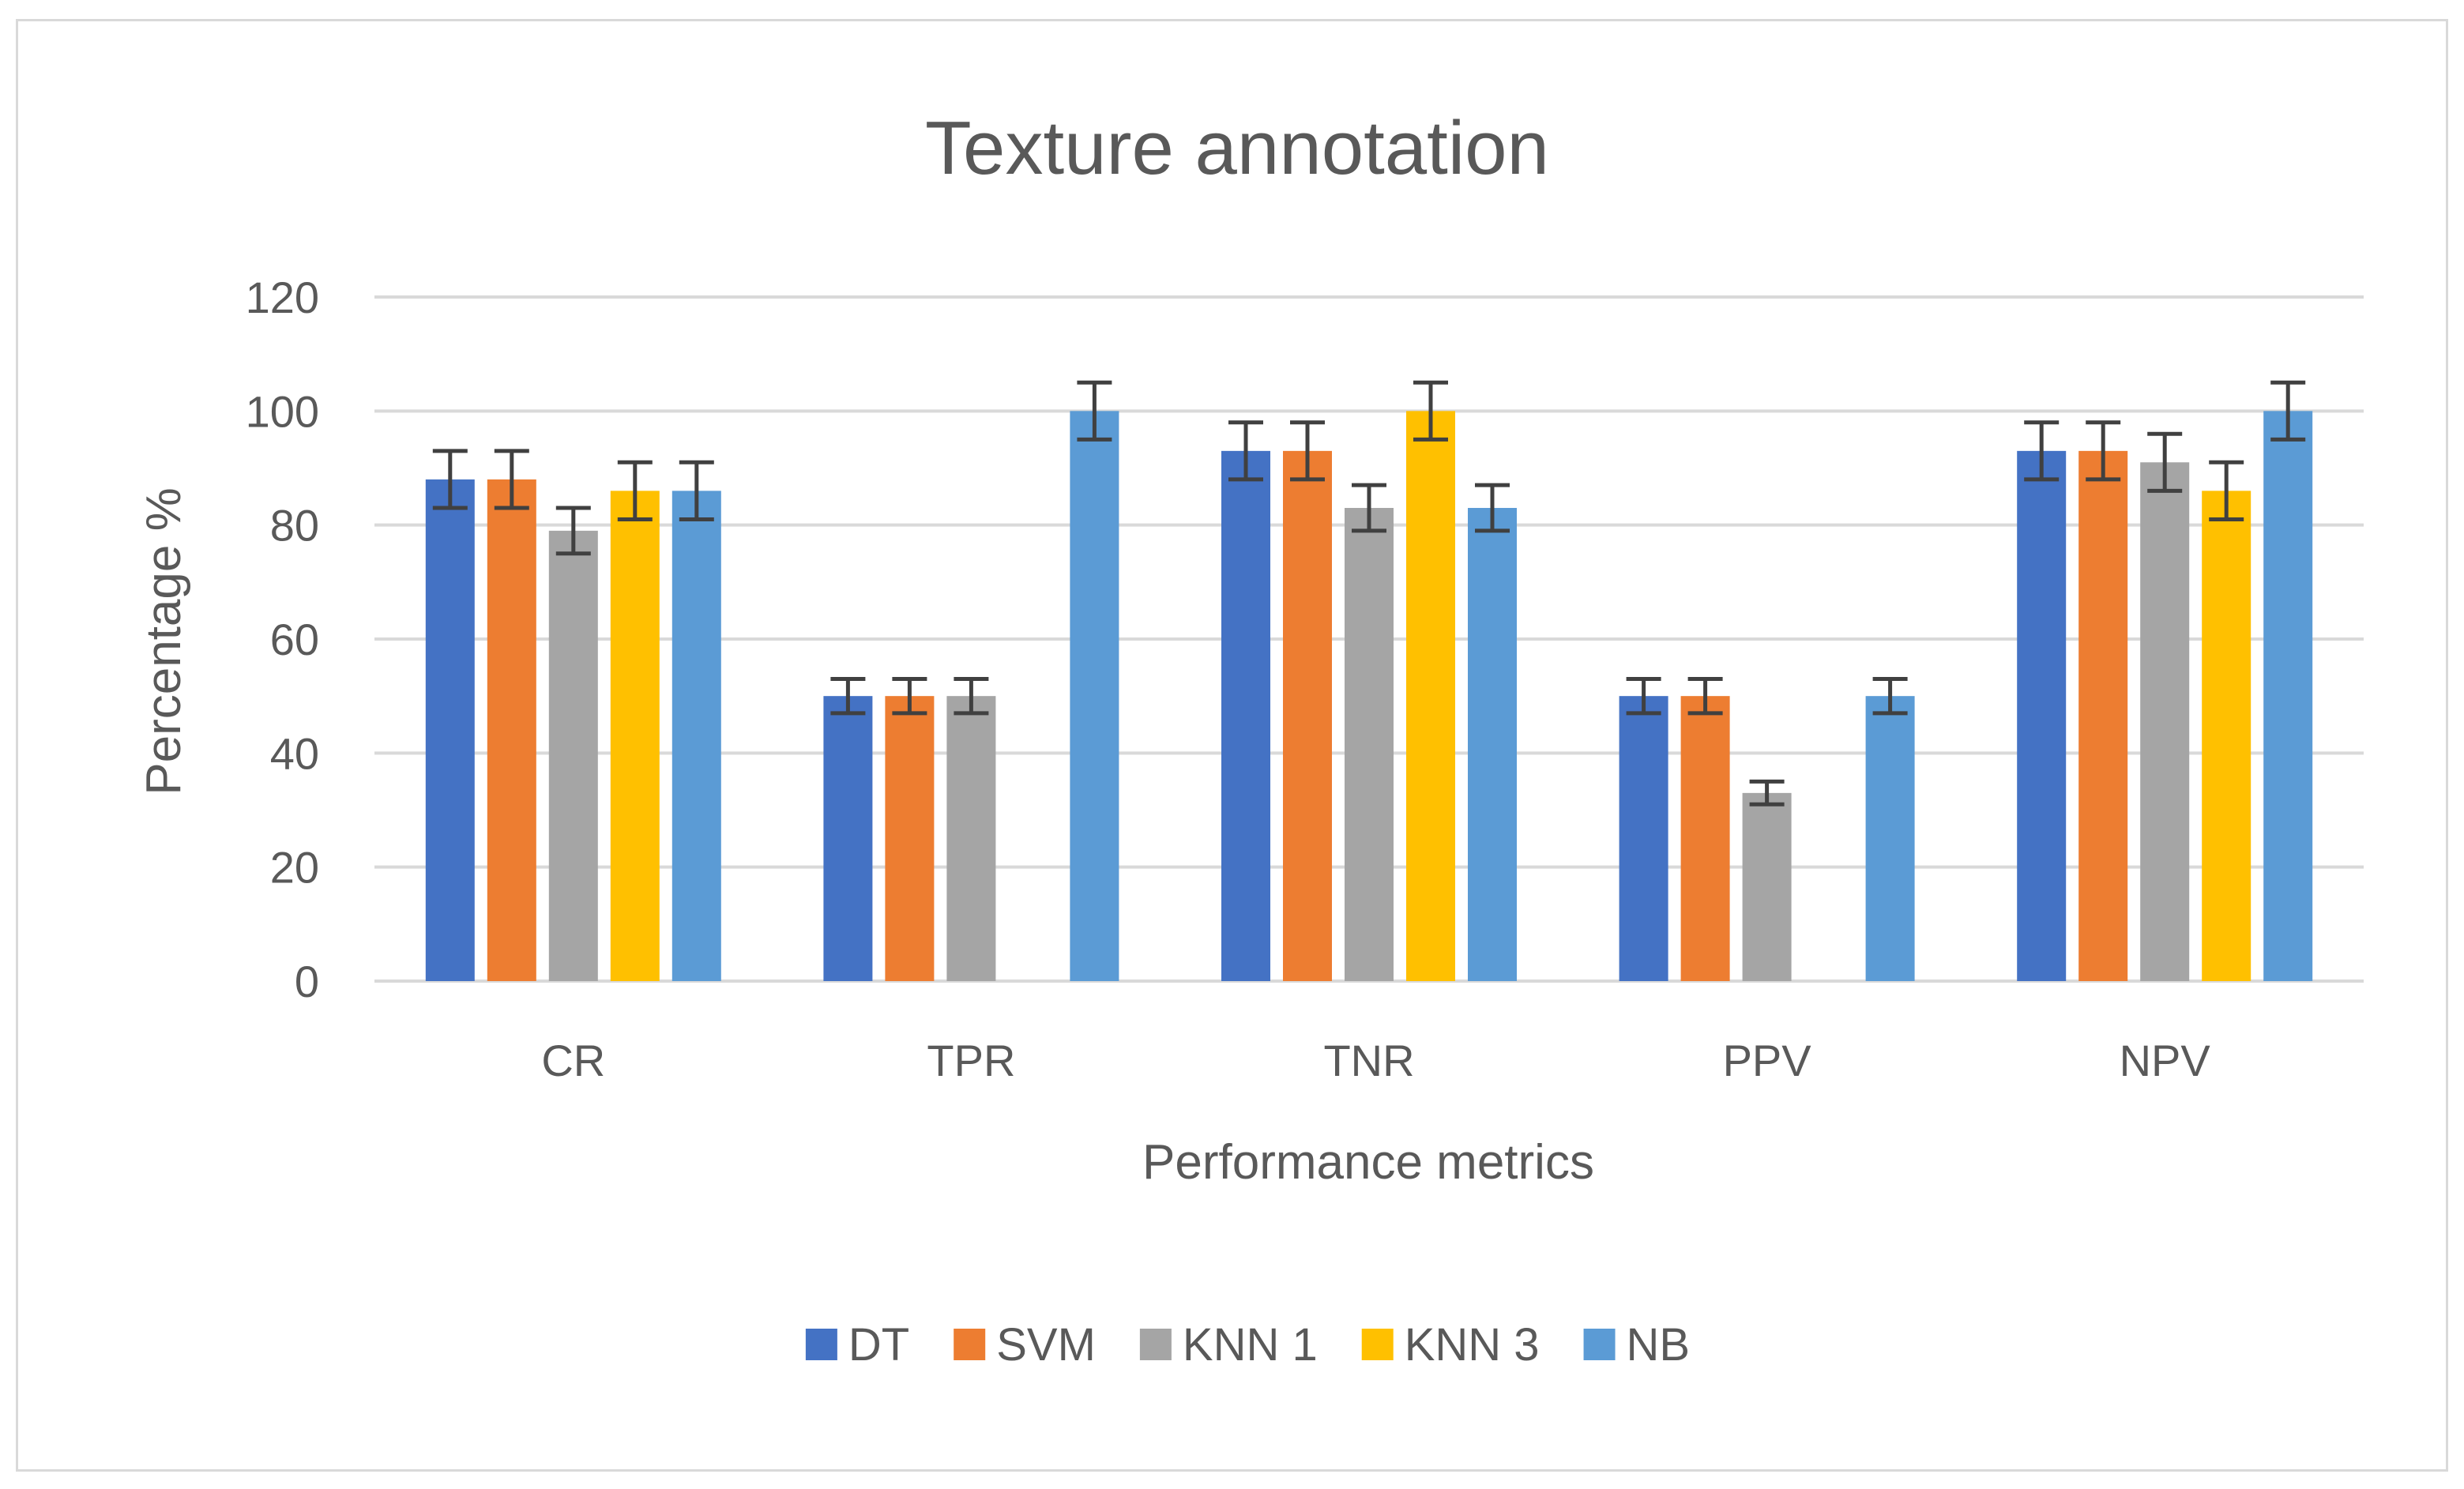 This screenshot has height=1489, width=2464. I want to click on legend-label: KNN 3, so click(1472, 1345).